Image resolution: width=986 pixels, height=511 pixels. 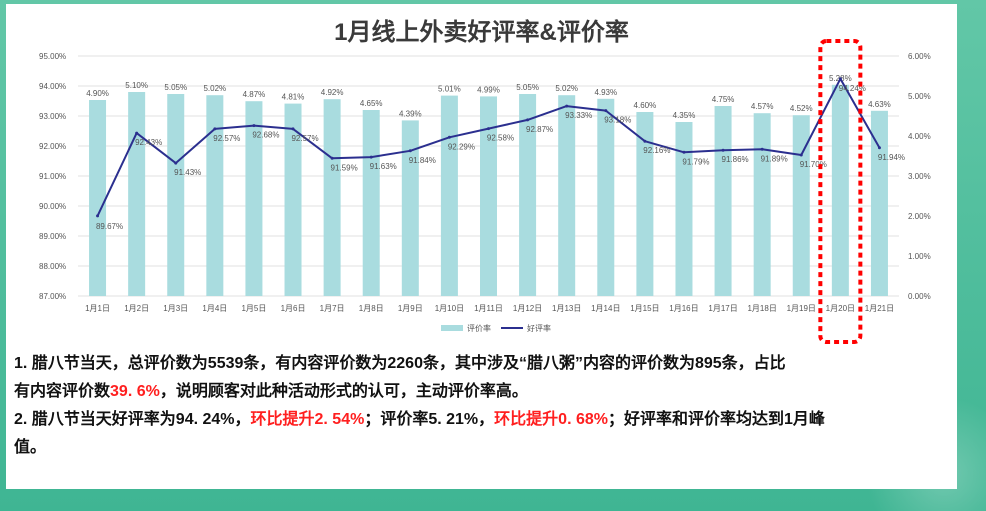 I want to click on x-tick-label: 1月14日, so click(x=605, y=308).